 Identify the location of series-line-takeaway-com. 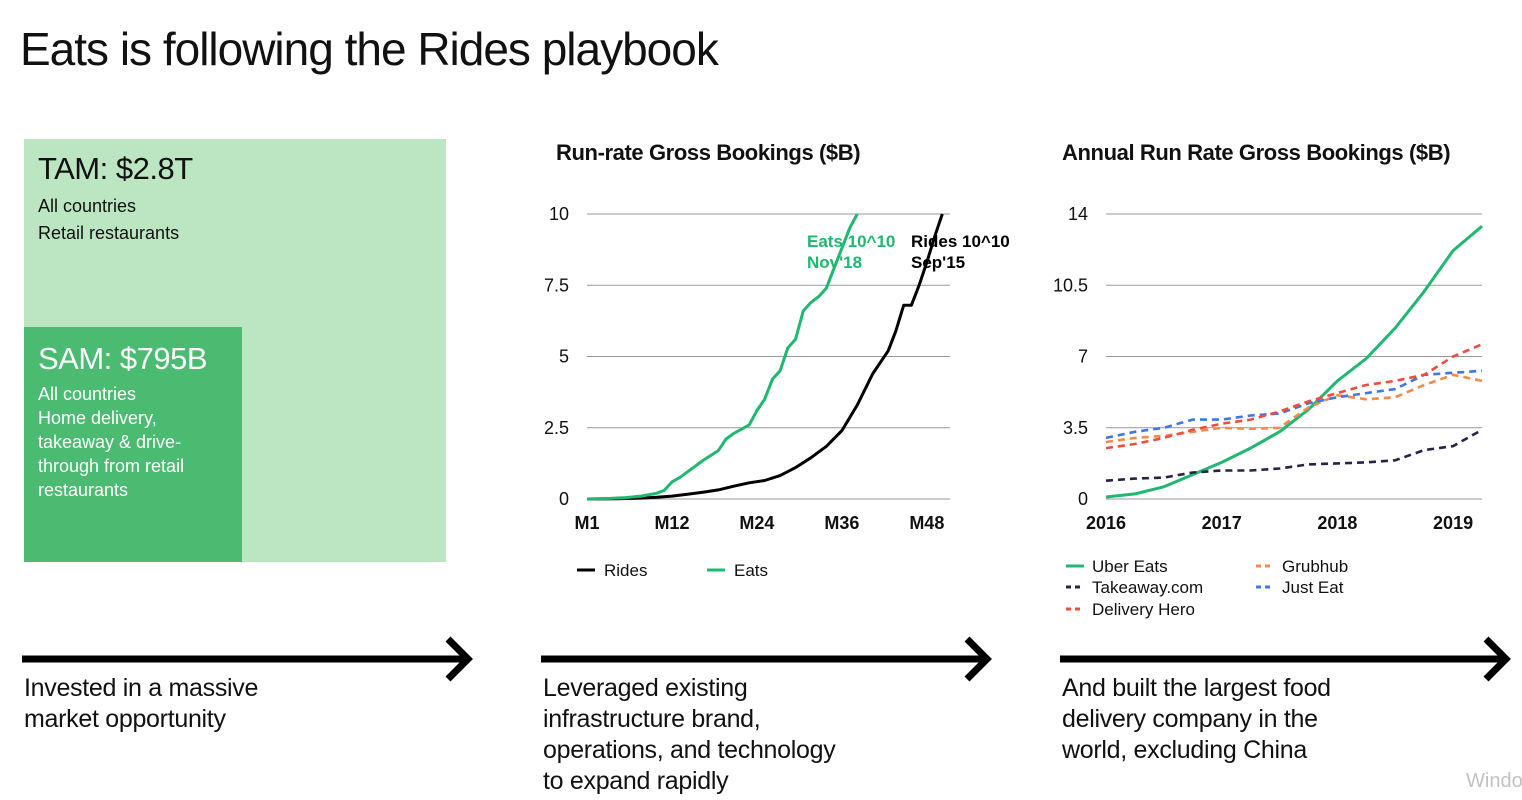
(1294, 455).